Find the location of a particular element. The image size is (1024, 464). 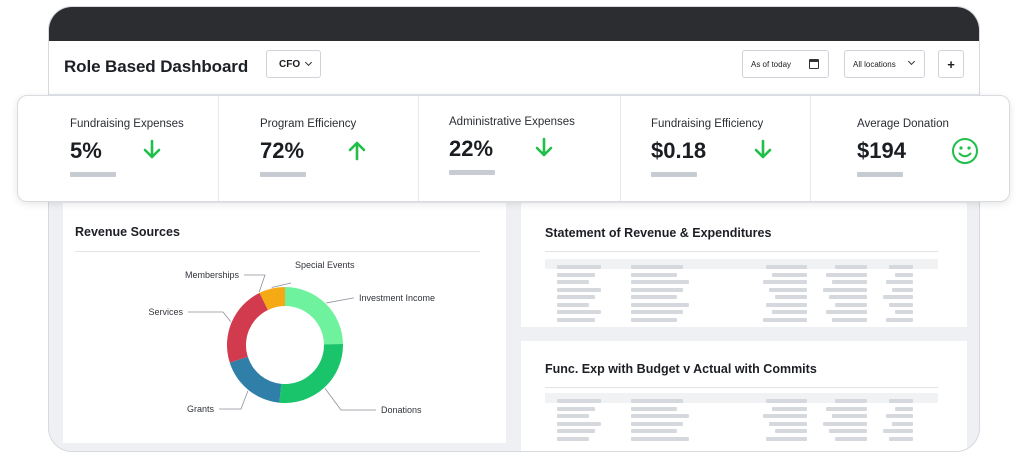

slice-label: Investment Income is located at coordinates (397, 298).